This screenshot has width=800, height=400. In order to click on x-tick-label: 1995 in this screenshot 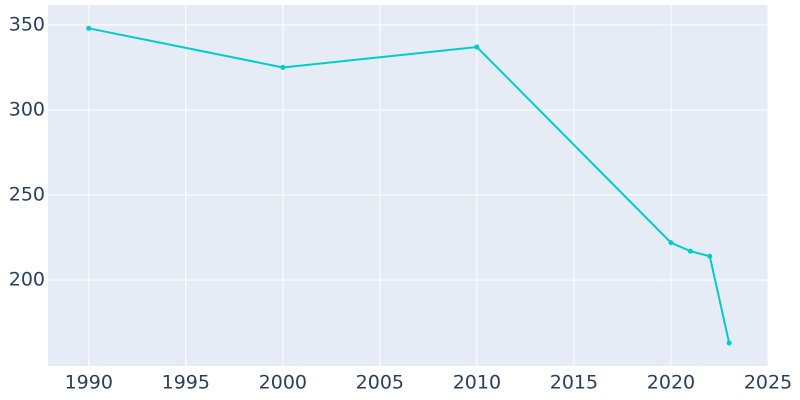, I will do `click(186, 383)`.